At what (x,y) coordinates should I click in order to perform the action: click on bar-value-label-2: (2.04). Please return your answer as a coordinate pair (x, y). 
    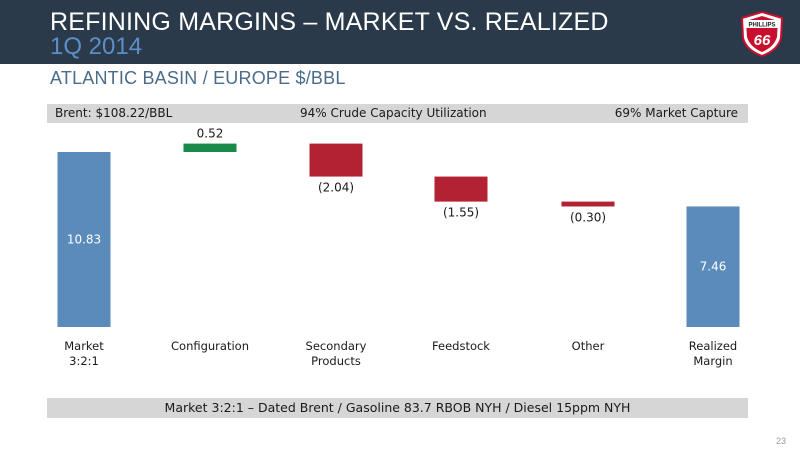
    Looking at the image, I should click on (336, 188).